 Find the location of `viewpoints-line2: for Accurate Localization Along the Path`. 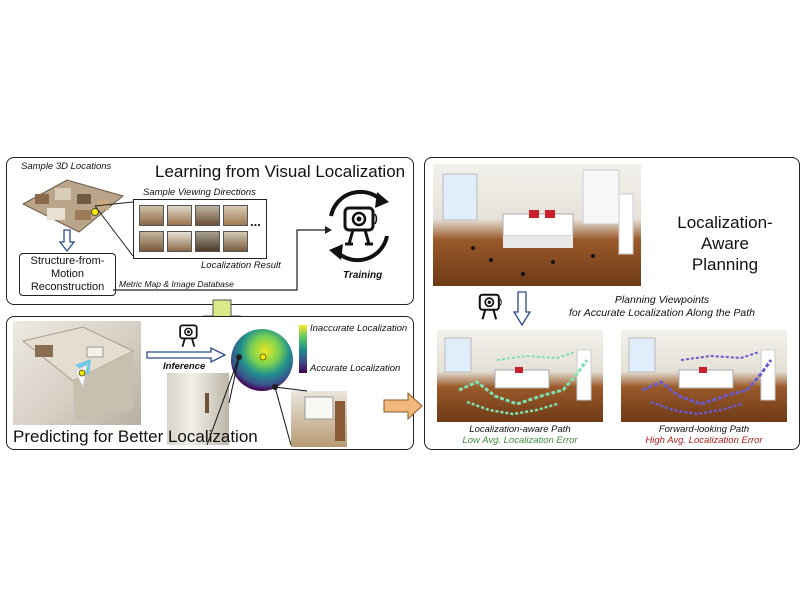

viewpoints-line2: for Accurate Localization Along the Path is located at coordinates (661, 313).